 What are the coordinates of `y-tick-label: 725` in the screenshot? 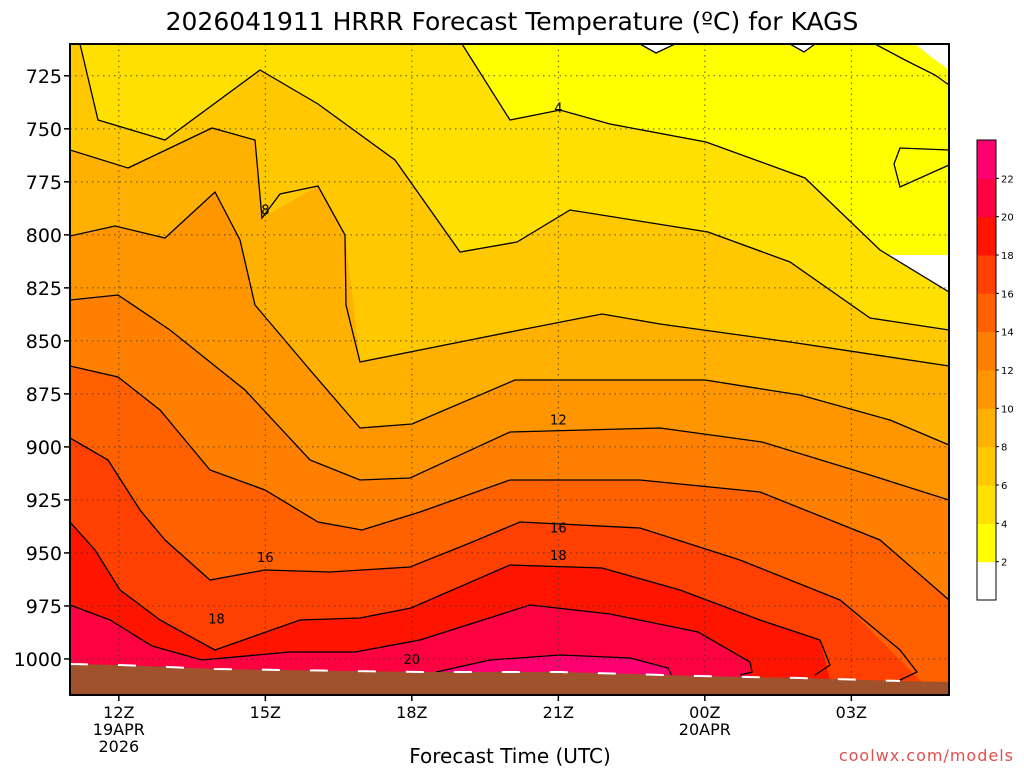 It's located at (44, 77).